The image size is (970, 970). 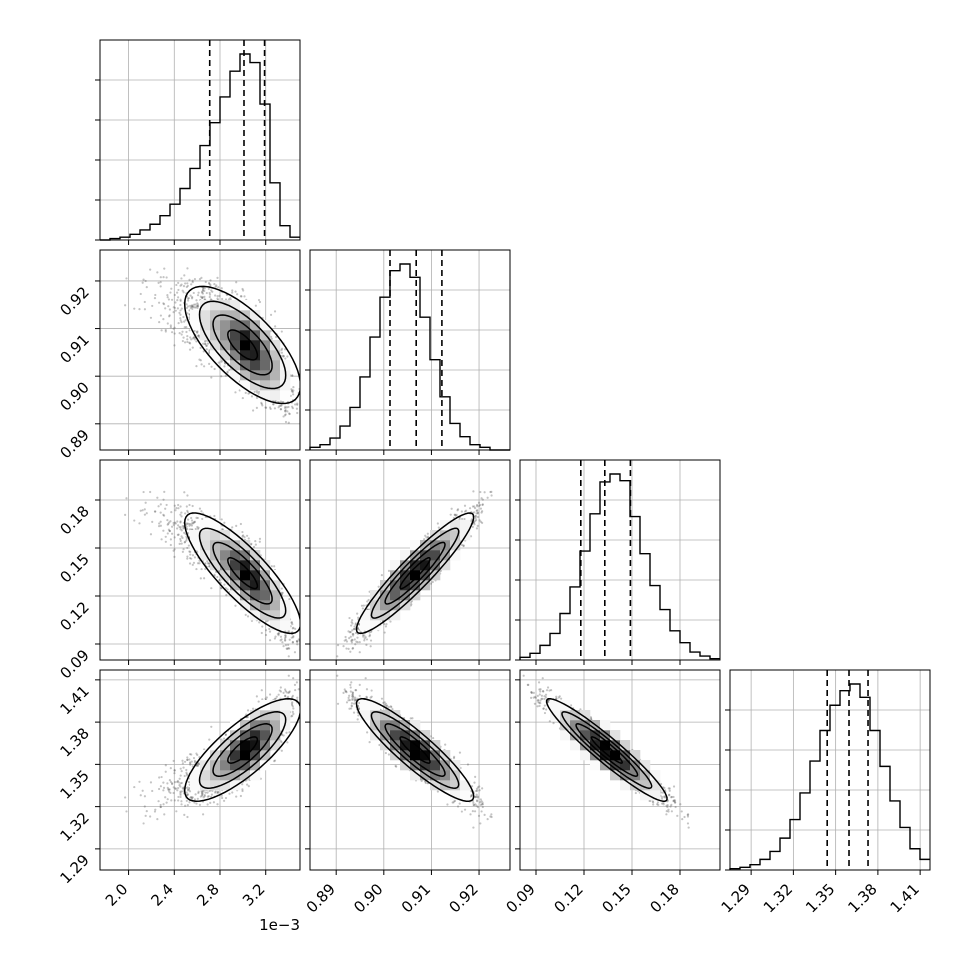 What do you see at coordinates (212, 574) in the screenshot?
I see `panel-content` at bounding box center [212, 574].